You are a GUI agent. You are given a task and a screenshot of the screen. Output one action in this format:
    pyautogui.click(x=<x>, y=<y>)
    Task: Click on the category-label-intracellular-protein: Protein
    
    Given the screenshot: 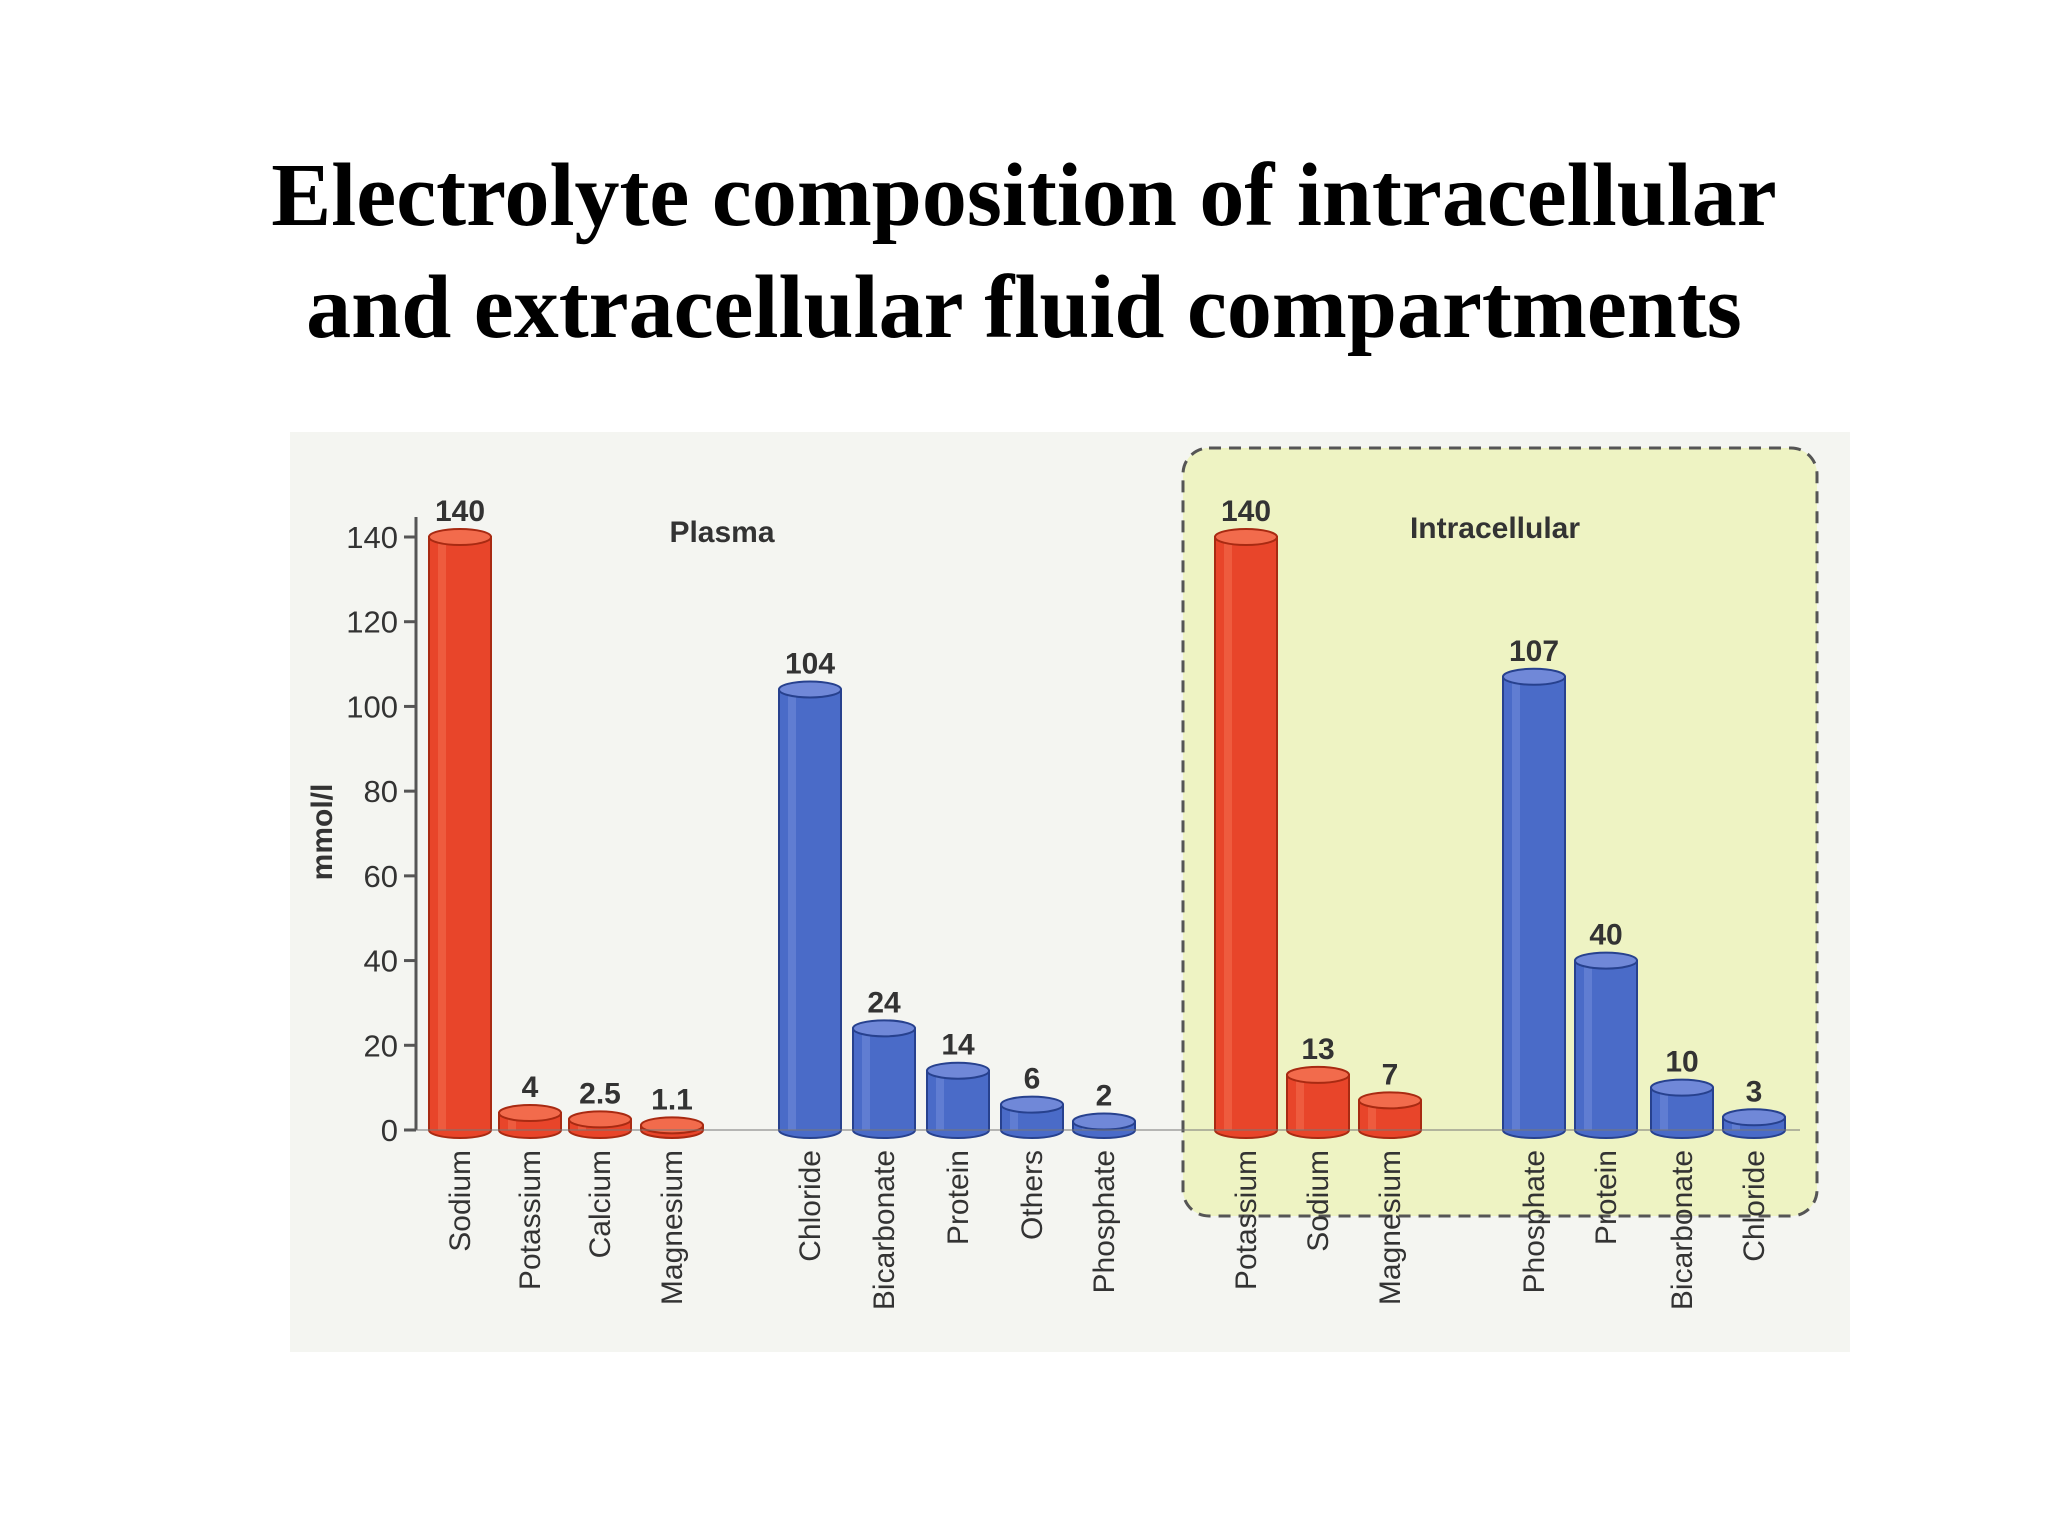 What is the action you would take?
    pyautogui.click(x=1606, y=1197)
    